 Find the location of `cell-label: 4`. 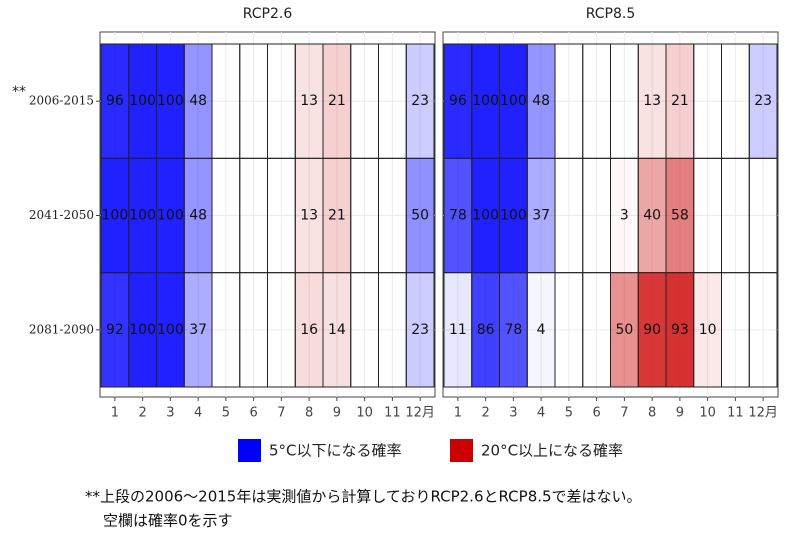

cell-label: 4 is located at coordinates (541, 330).